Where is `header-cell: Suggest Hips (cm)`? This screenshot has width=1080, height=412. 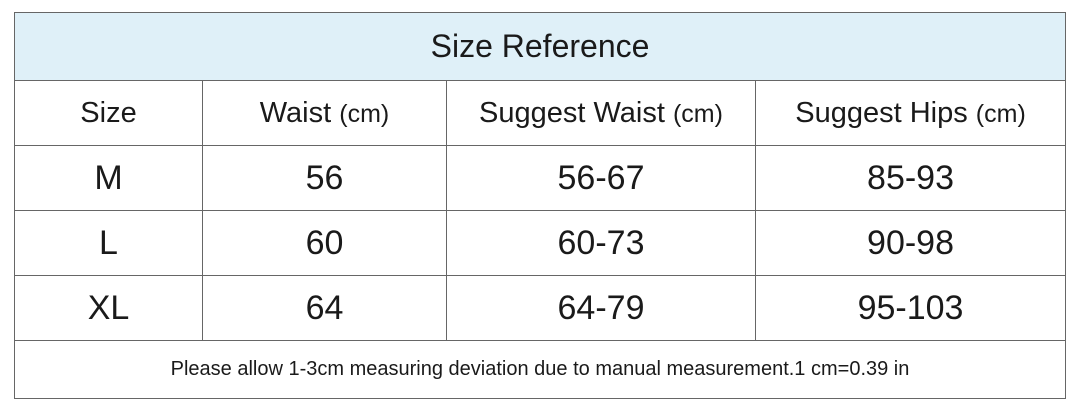
header-cell: Suggest Hips (cm) is located at coordinates (910, 113).